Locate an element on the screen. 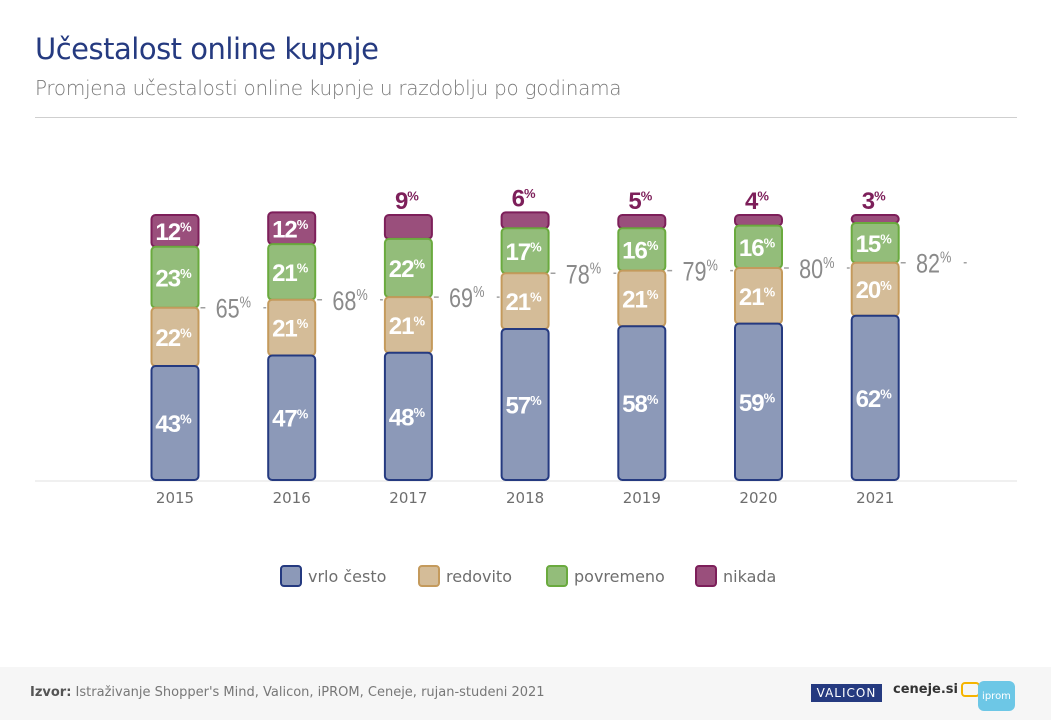 The width and height of the screenshot is (1051, 720). data-label-outside: 9% is located at coordinates (407, 201).